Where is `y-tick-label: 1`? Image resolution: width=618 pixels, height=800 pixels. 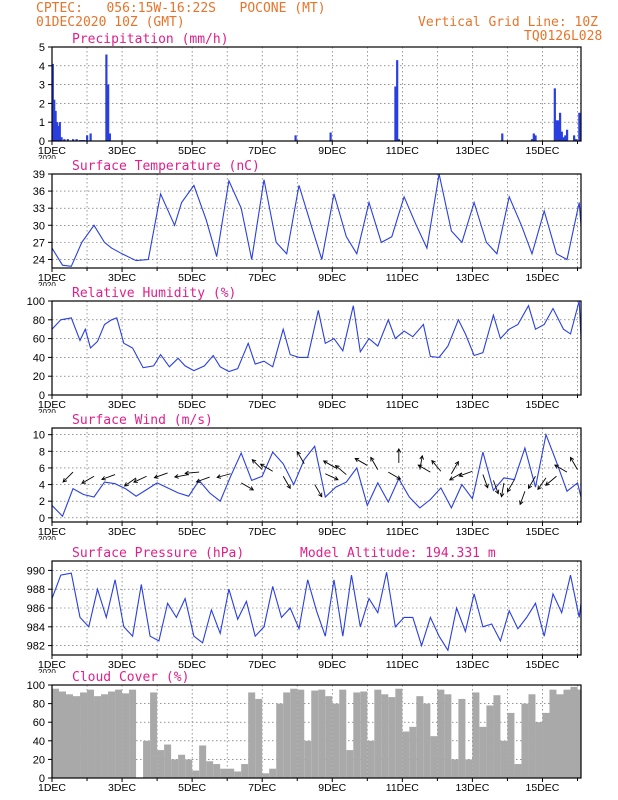 y-tick-label: 1 is located at coordinates (42, 123).